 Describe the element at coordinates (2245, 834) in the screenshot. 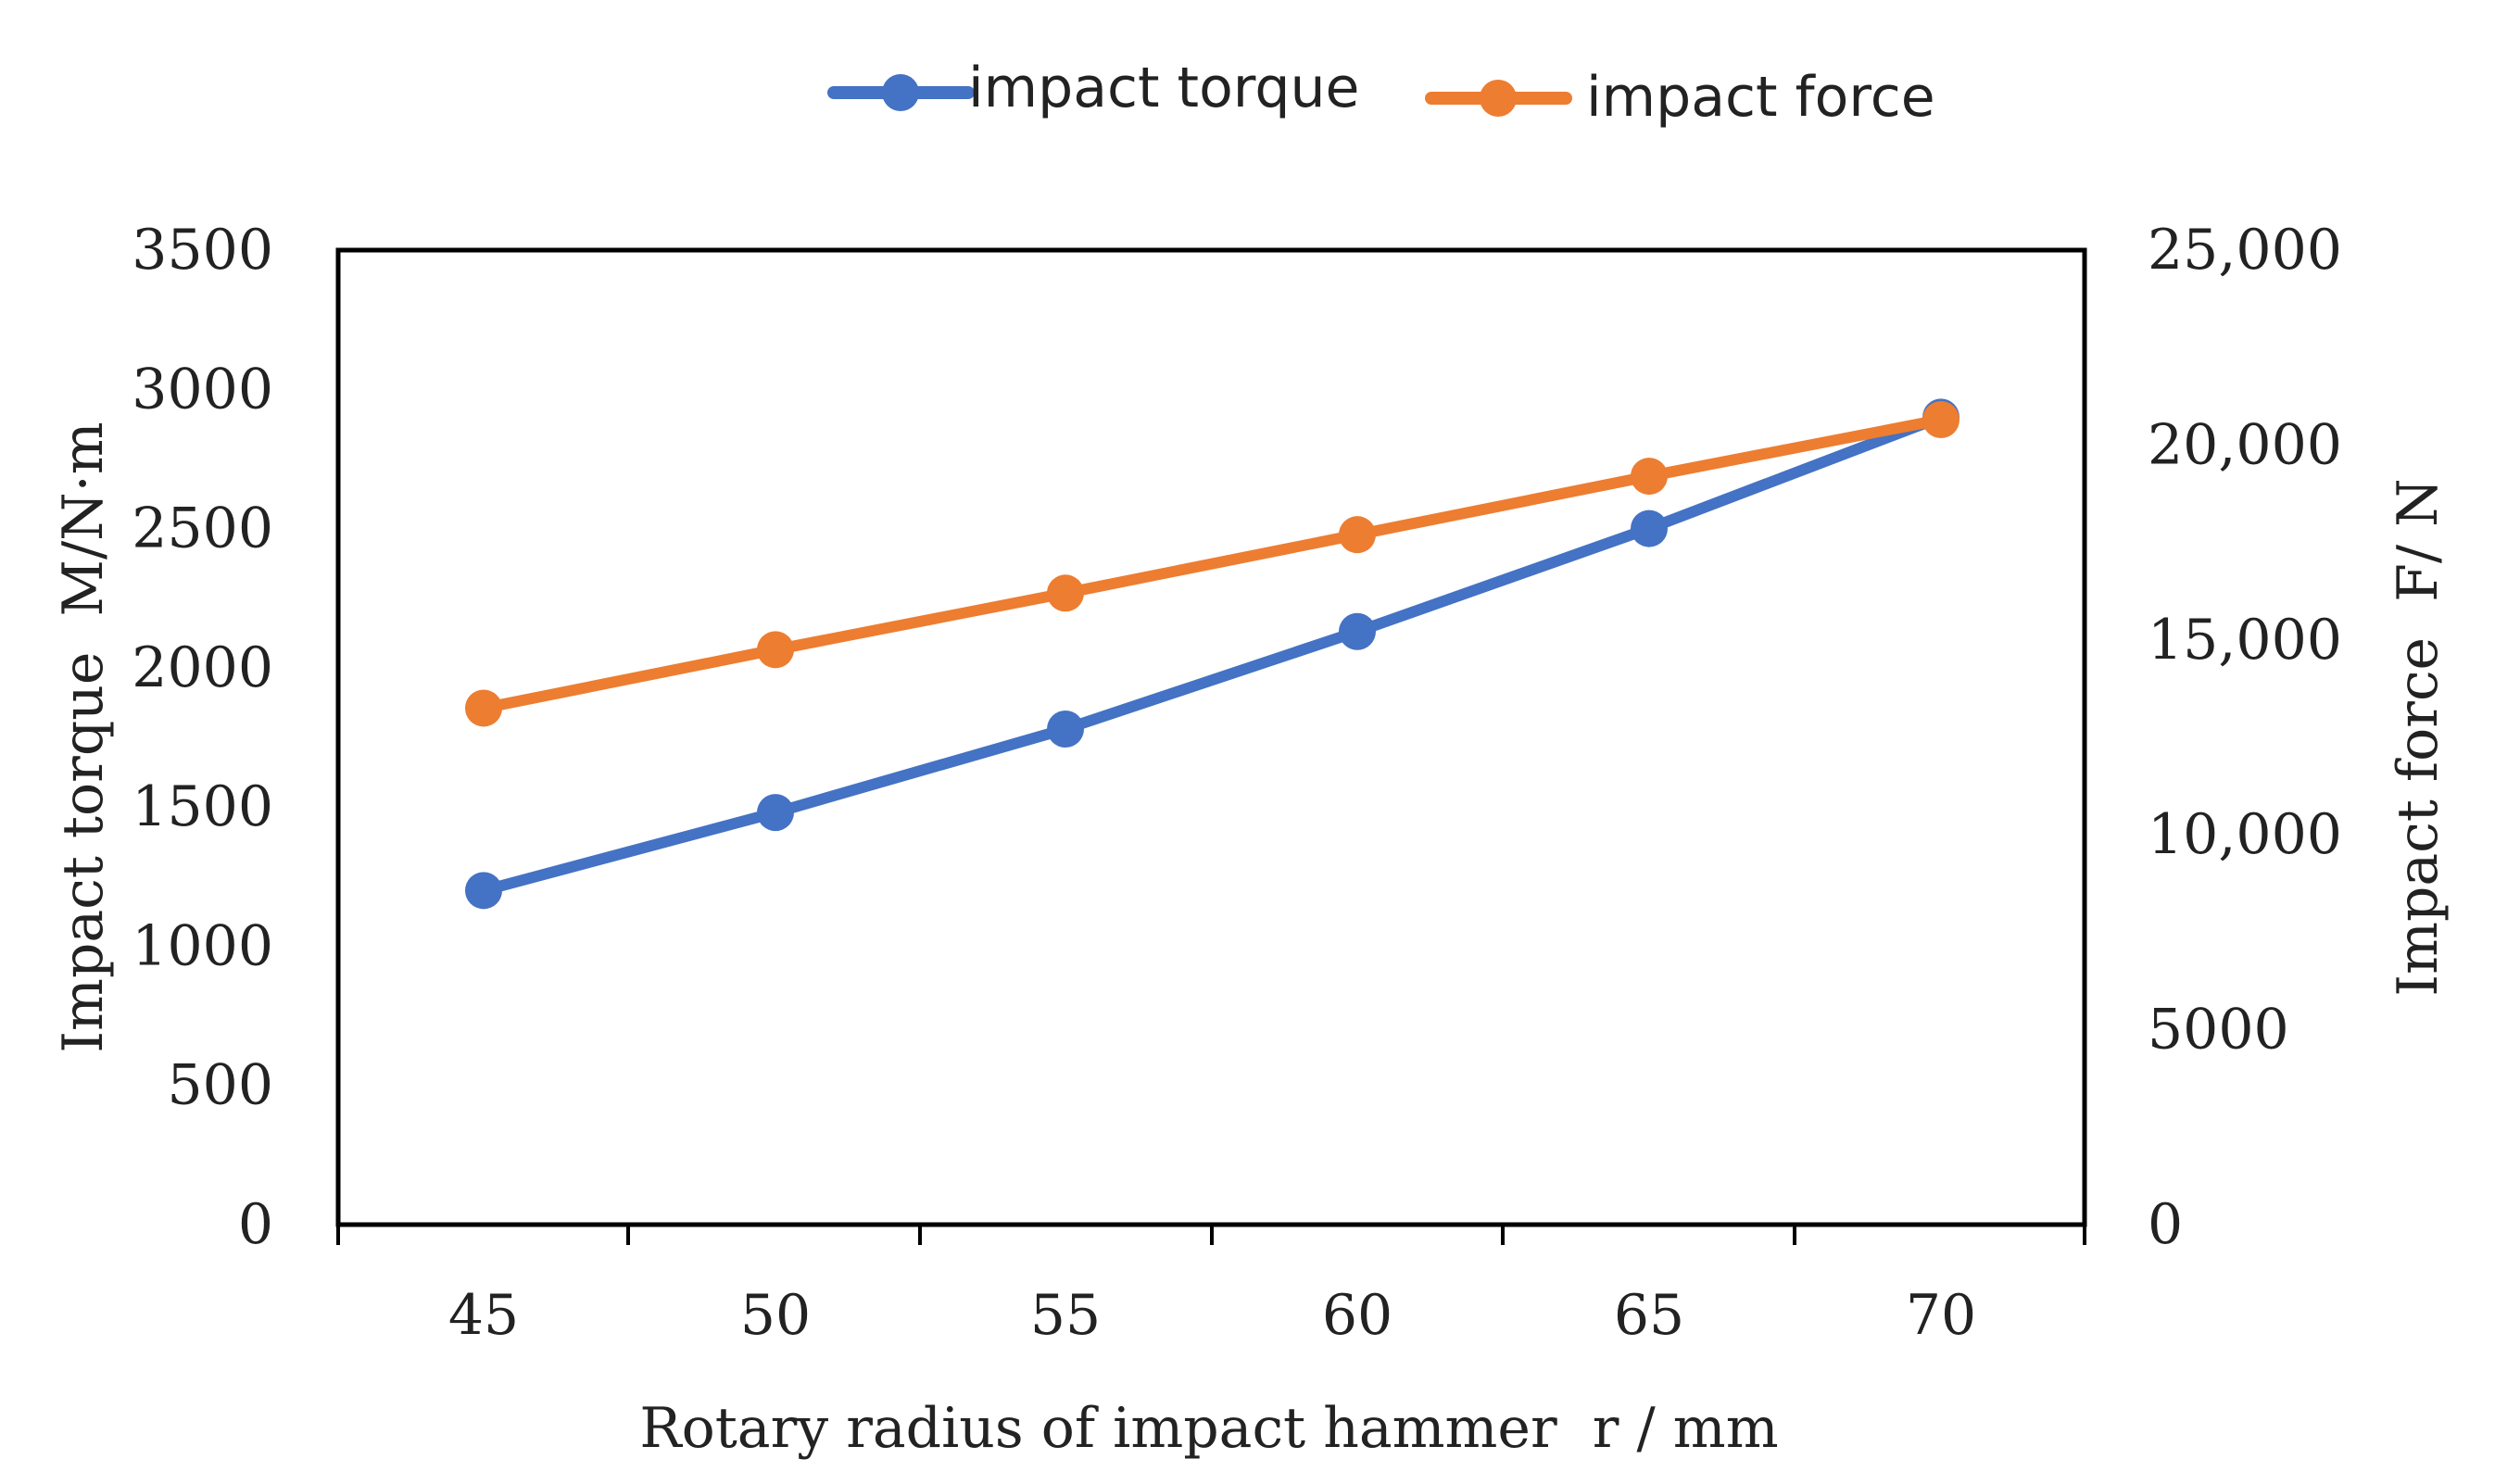

I see `y-right-tick-label: 10,000` at that location.